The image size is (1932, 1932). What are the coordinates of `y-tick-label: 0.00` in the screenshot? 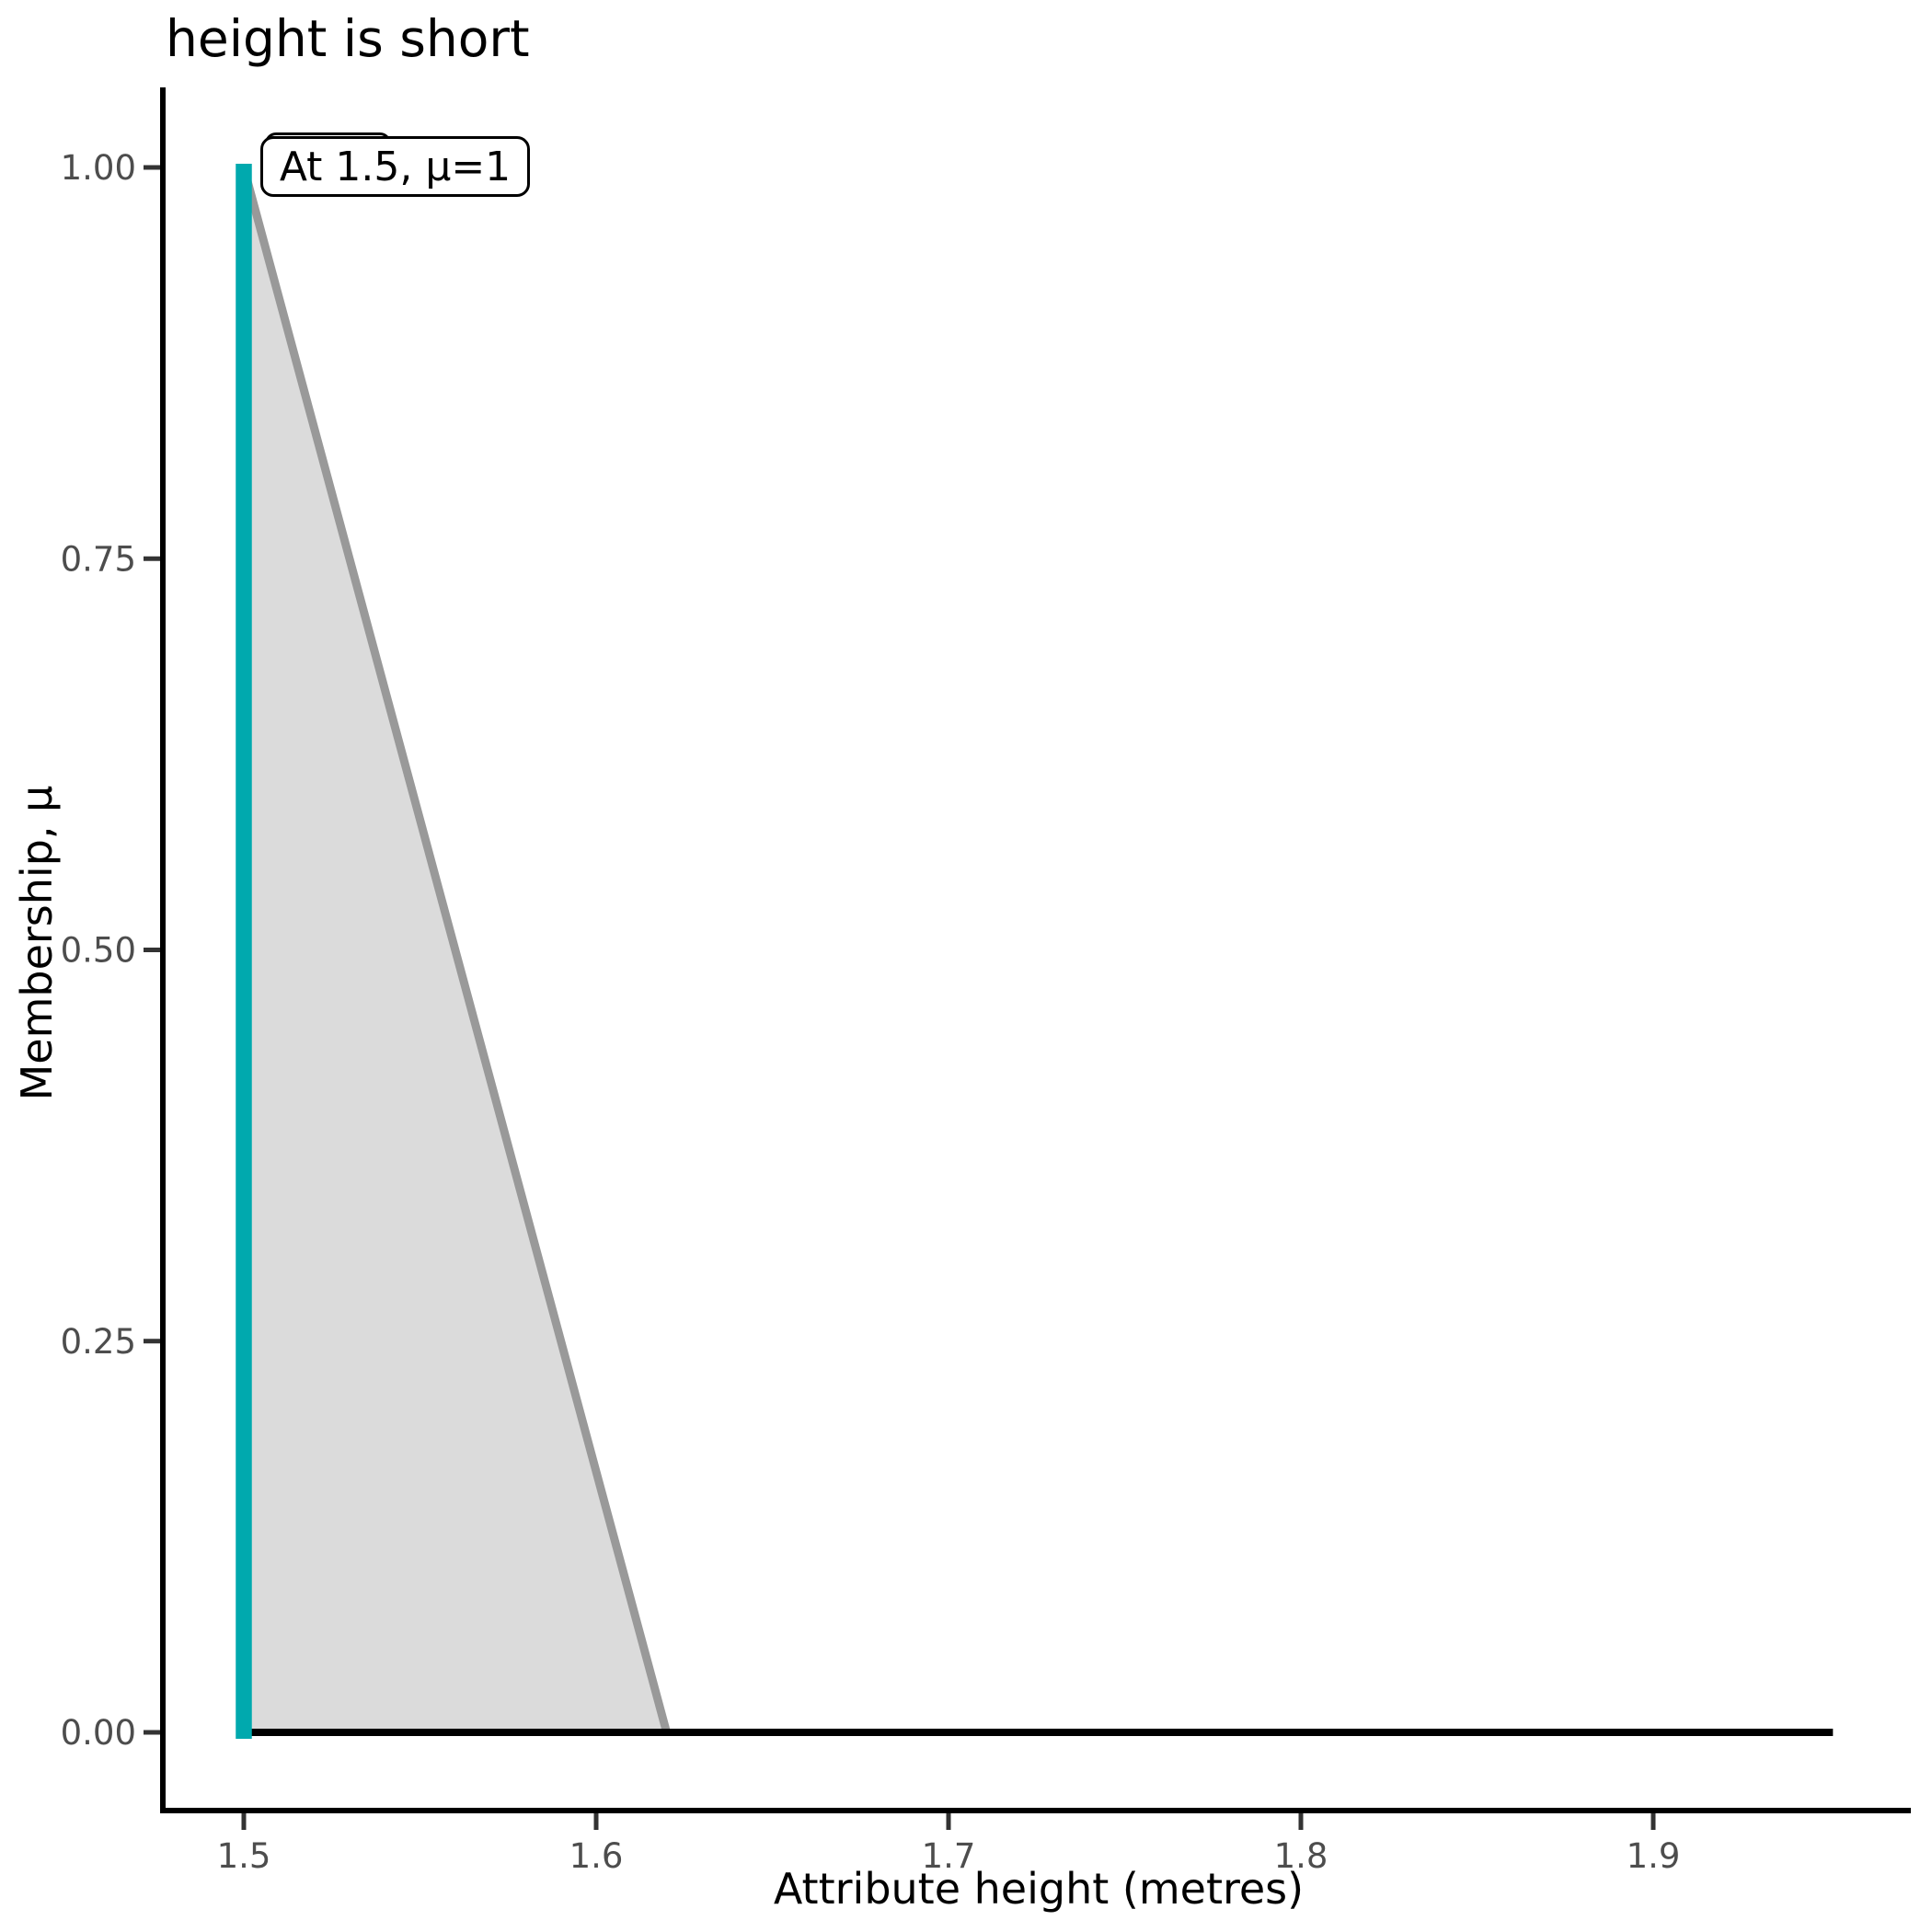 It's located at (98, 1733).